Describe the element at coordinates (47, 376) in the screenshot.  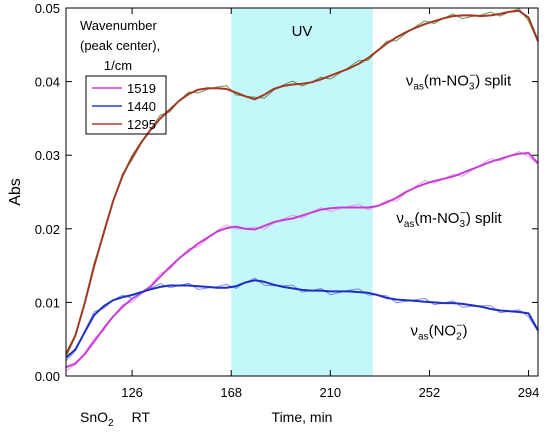
I see `y-tick-label-0: 0.00` at that location.